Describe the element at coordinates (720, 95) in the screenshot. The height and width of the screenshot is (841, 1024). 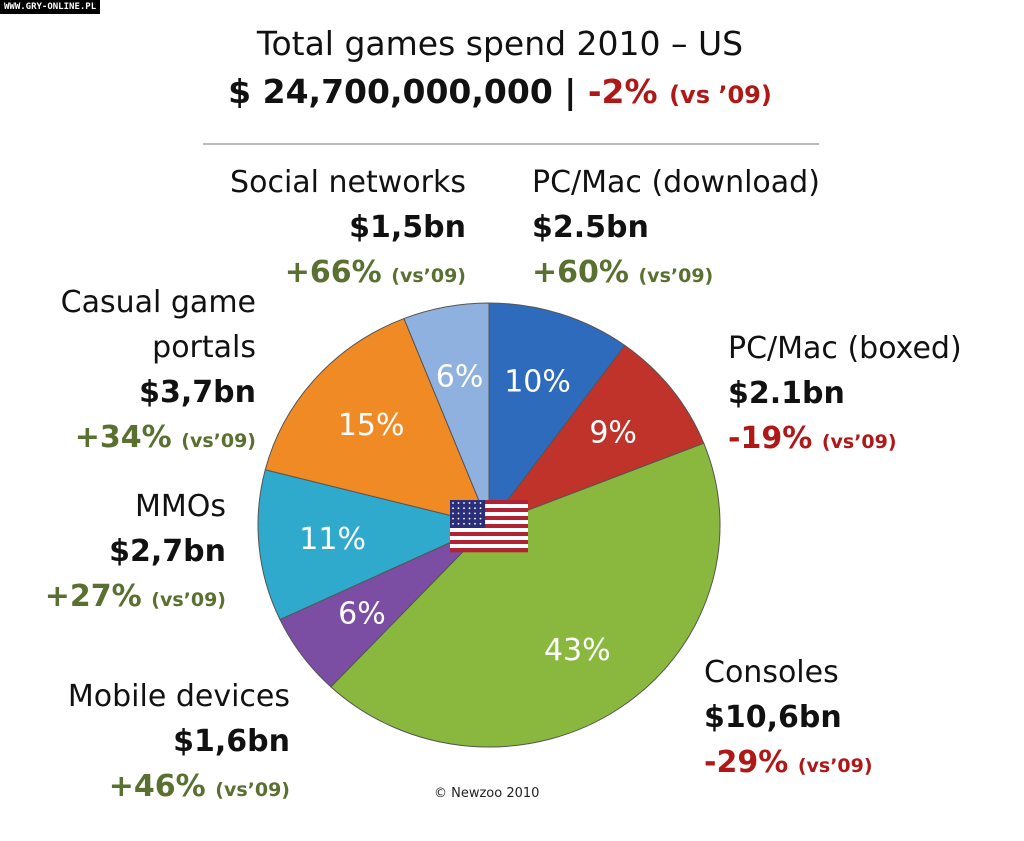
I see `total-vs: (vs ’09)` at that location.